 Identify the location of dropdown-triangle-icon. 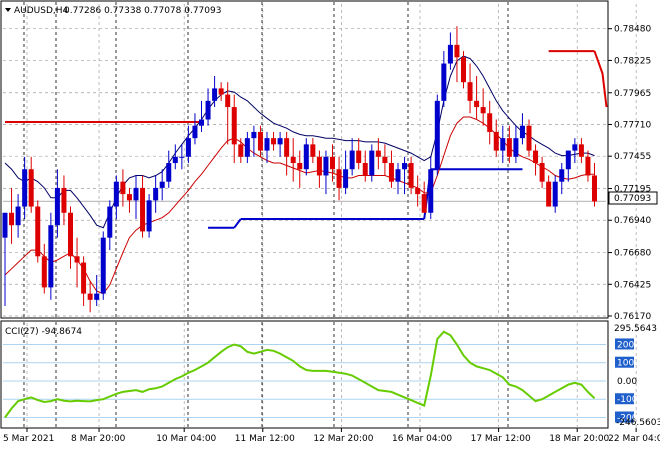
(8, 10).